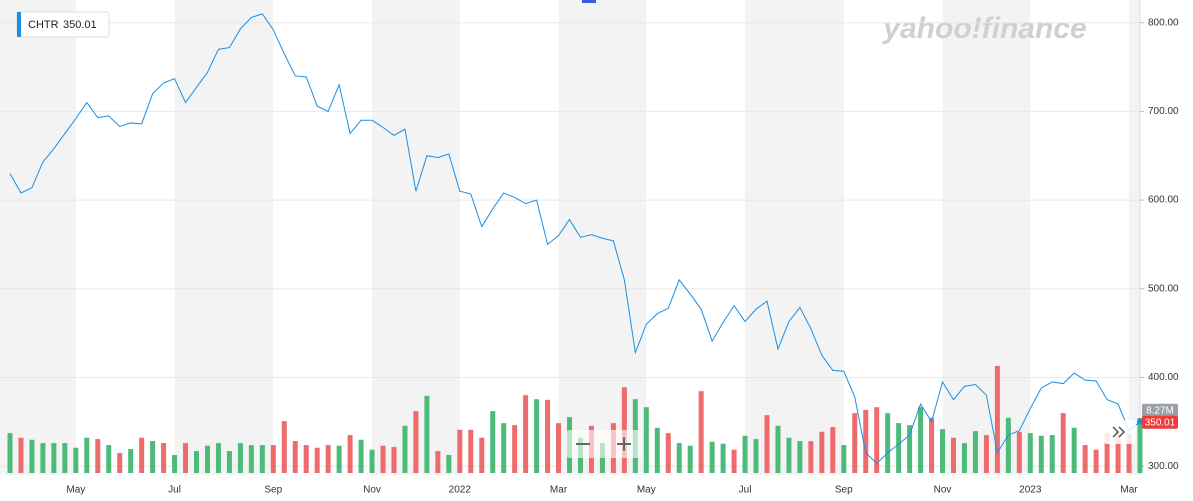  Describe the element at coordinates (624, 444) in the screenshot. I see `zoom-in` at that location.